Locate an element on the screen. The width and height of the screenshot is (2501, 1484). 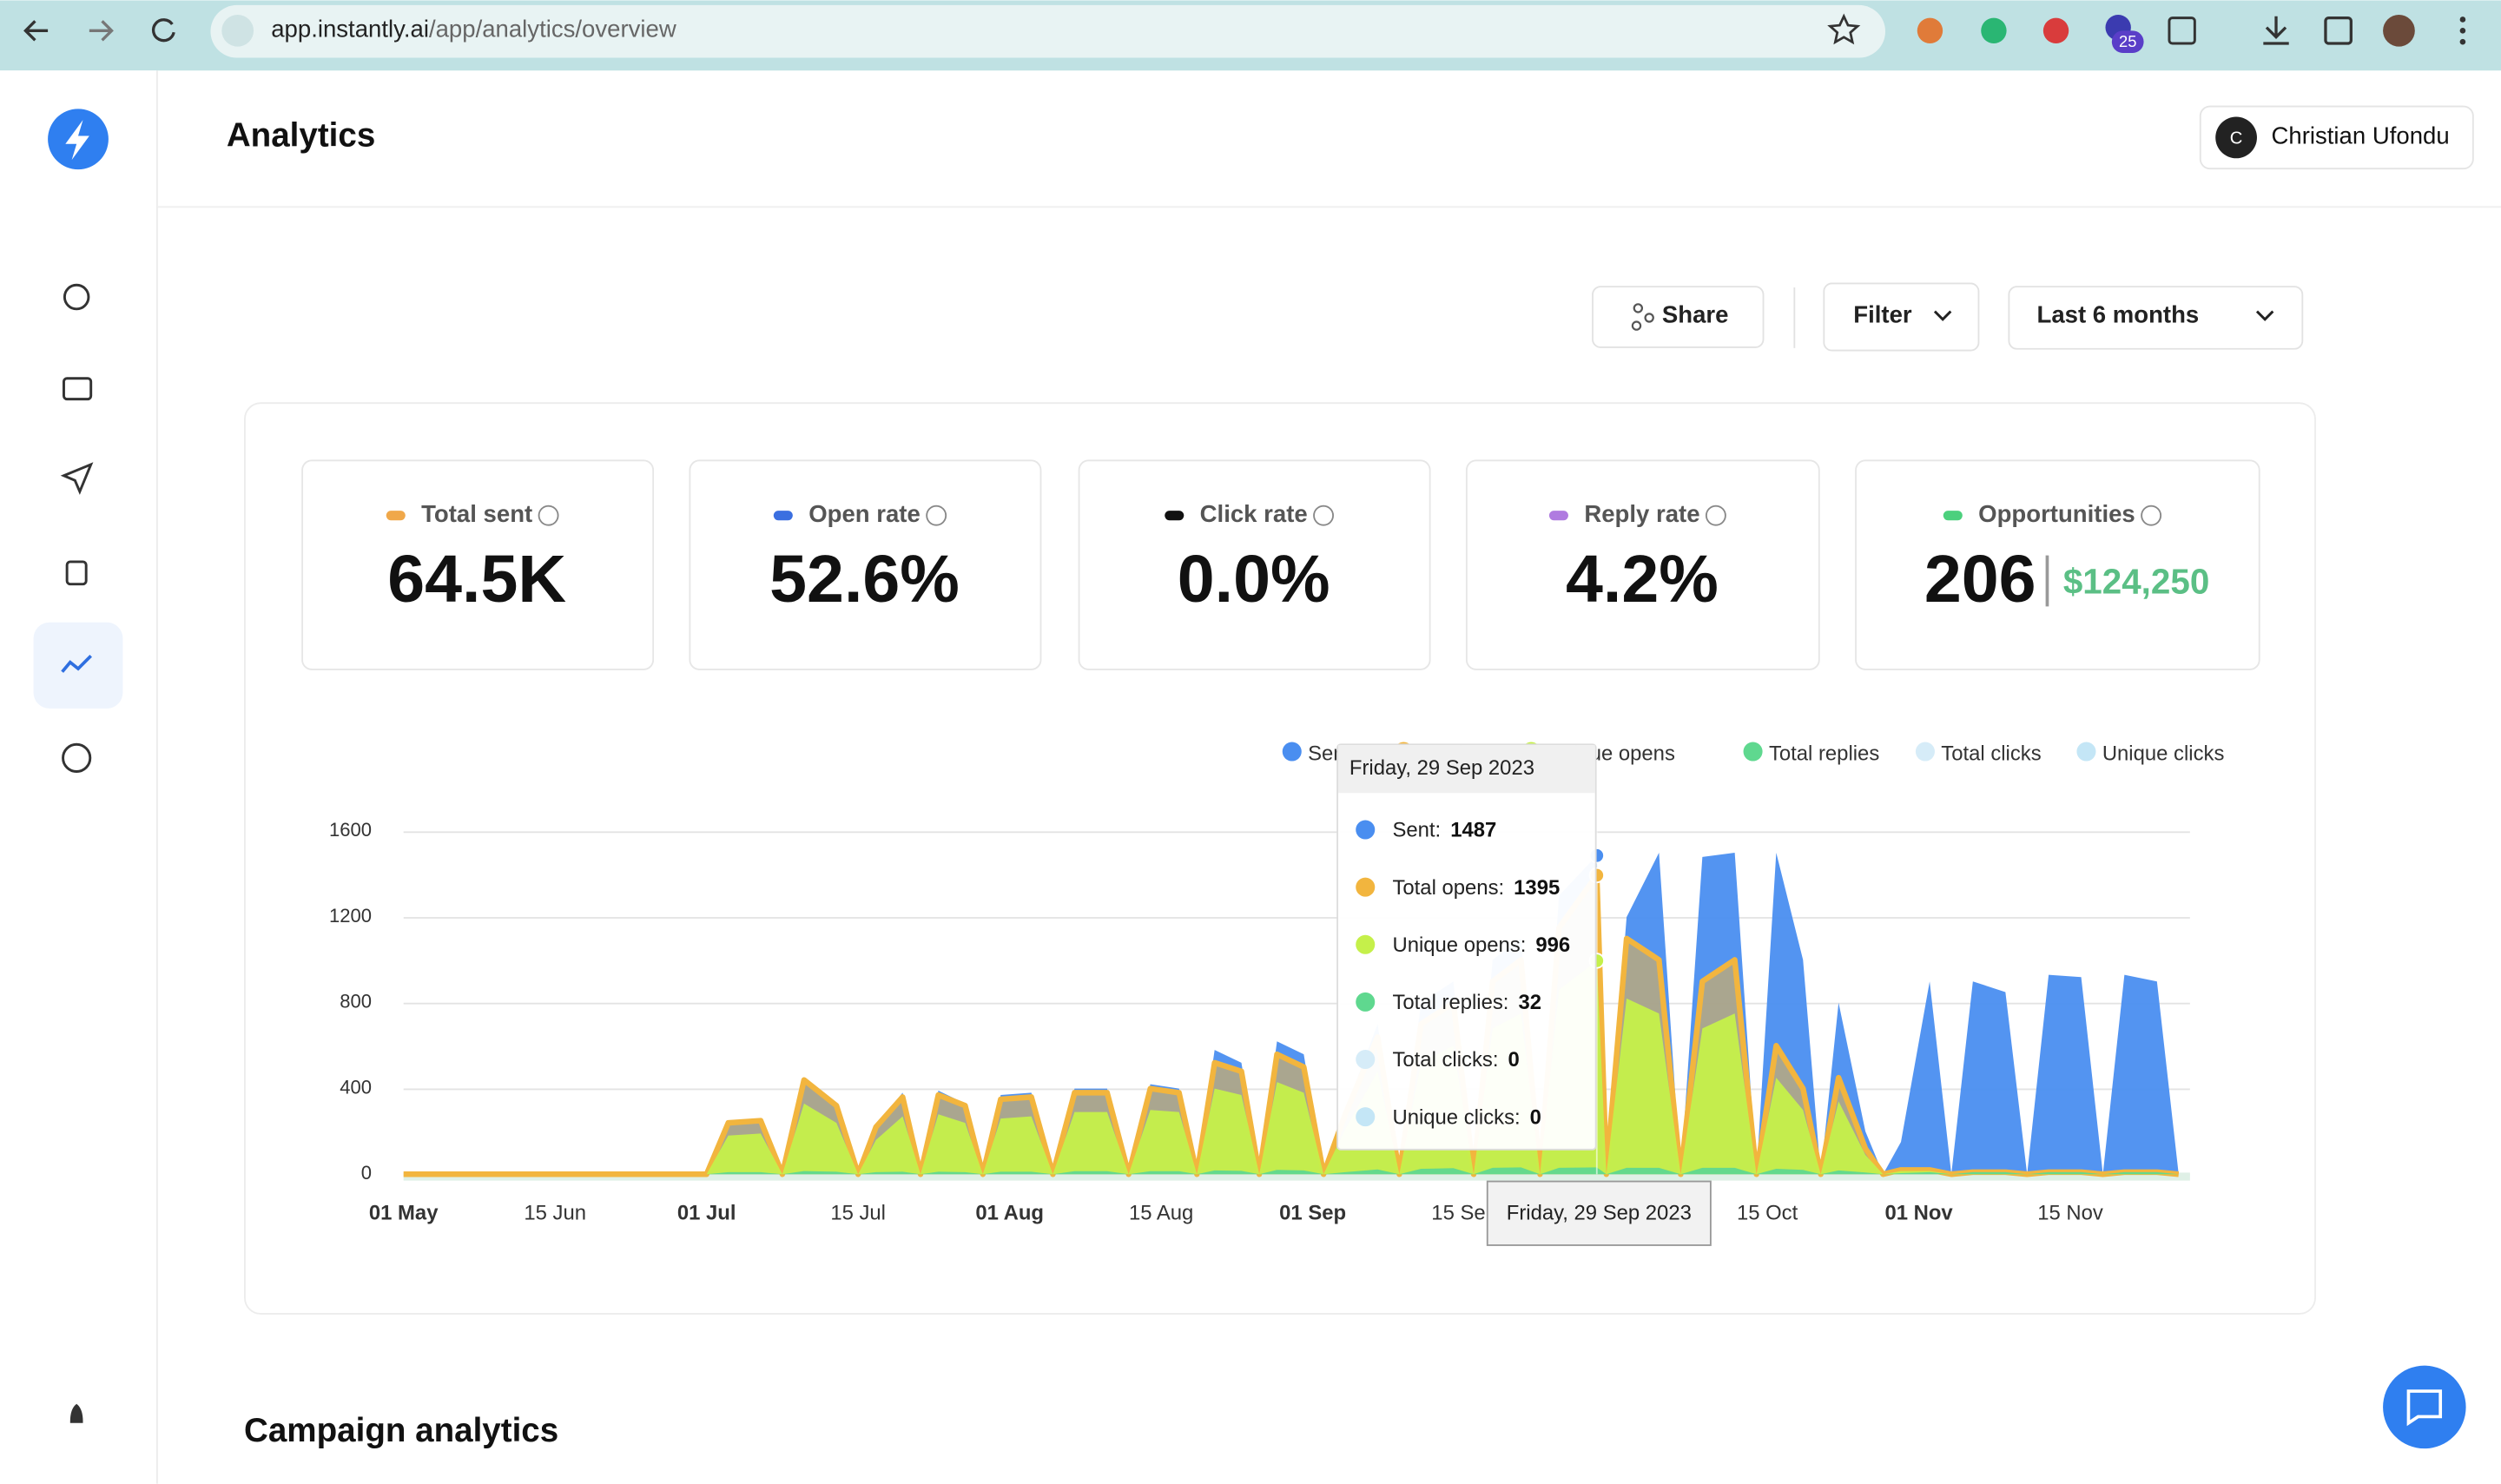
y-tick-label: 1600 is located at coordinates (350, 830).